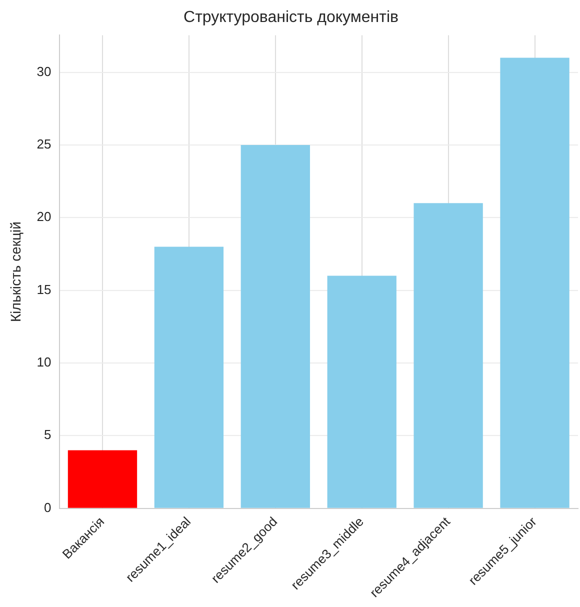 This screenshot has width=580, height=607. What do you see at coordinates (44, 216) in the screenshot?
I see `y-tick-label: 20` at bounding box center [44, 216].